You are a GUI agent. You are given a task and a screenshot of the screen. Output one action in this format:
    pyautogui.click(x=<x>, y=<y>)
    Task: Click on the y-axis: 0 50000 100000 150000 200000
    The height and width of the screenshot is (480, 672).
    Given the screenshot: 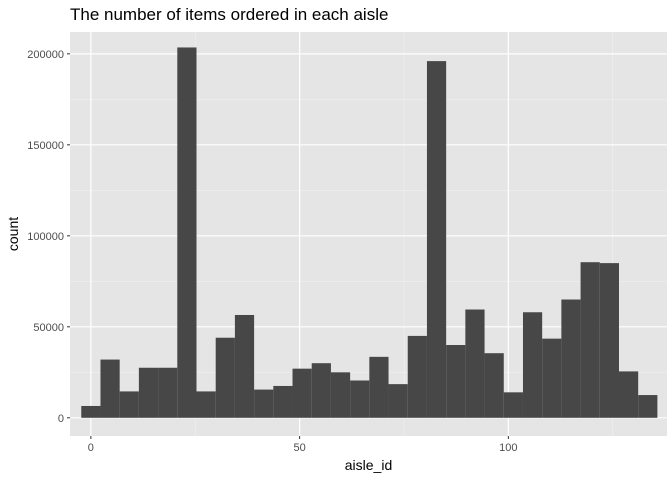 What is the action you would take?
    pyautogui.click(x=48, y=237)
    